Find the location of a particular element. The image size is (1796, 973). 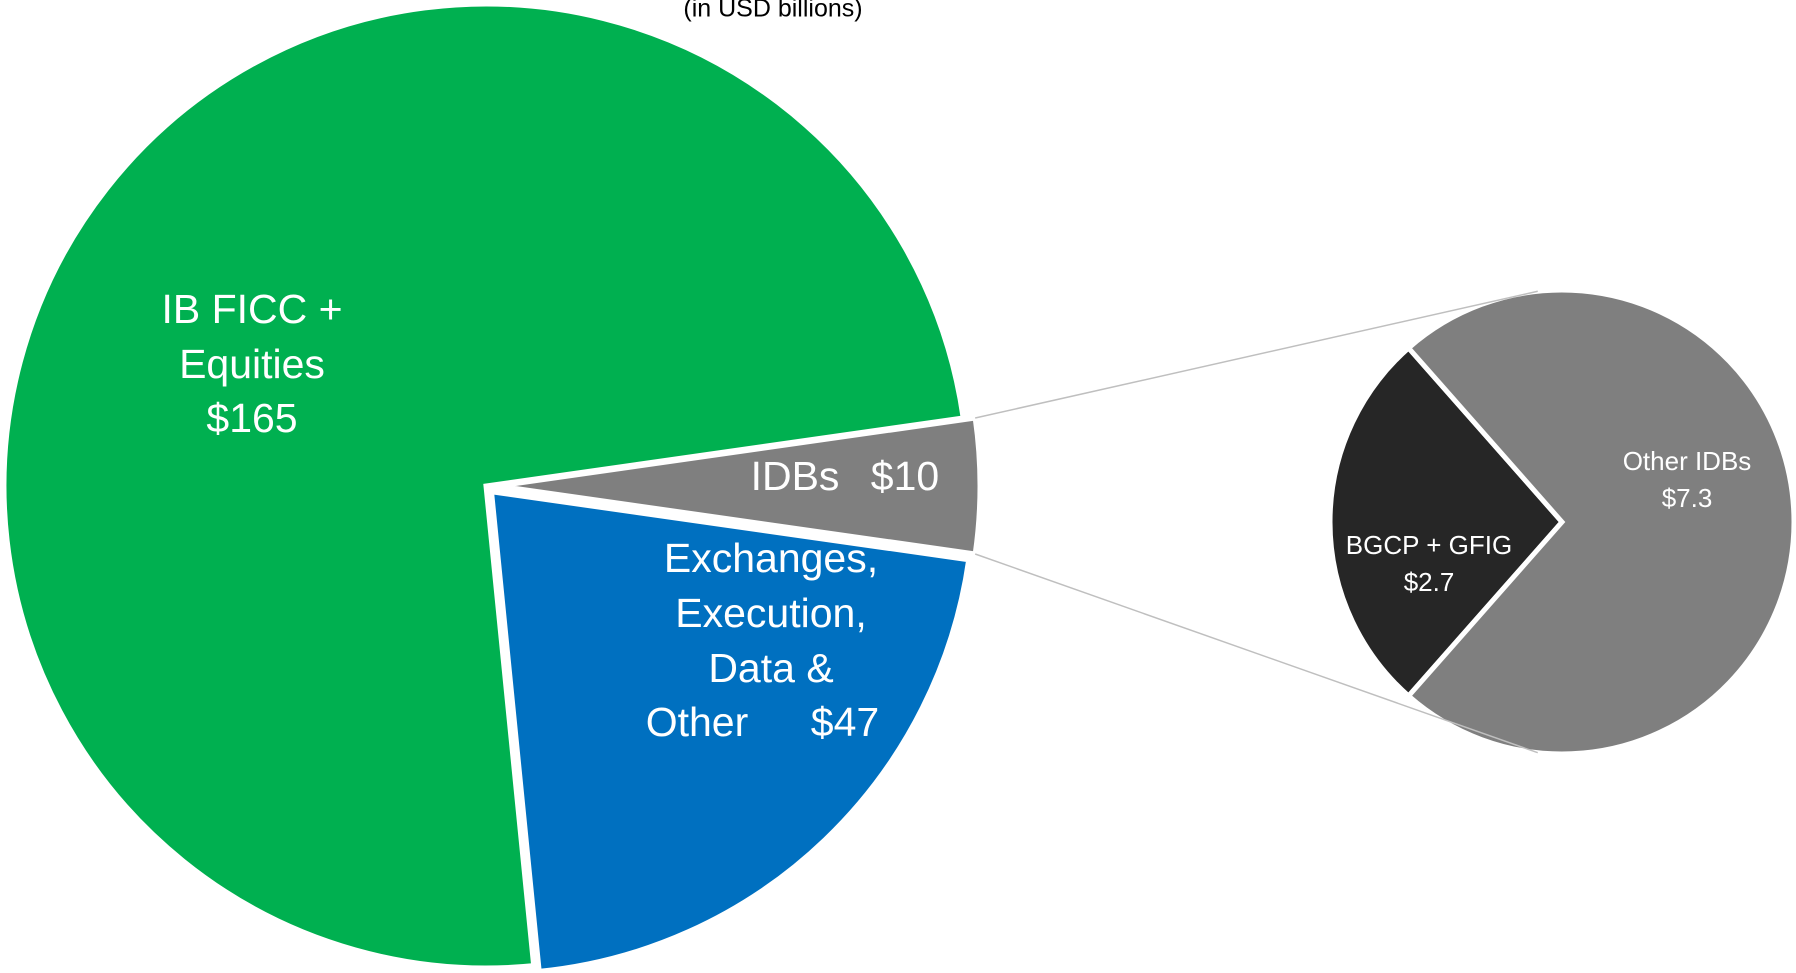

slice-label: Other IDBs is located at coordinates (1687, 461).